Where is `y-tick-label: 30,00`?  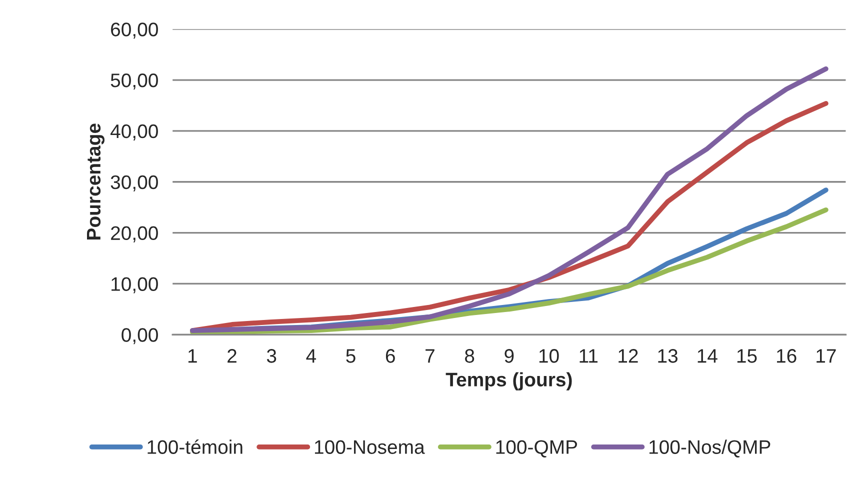
y-tick-label: 30,00 is located at coordinates (134, 183).